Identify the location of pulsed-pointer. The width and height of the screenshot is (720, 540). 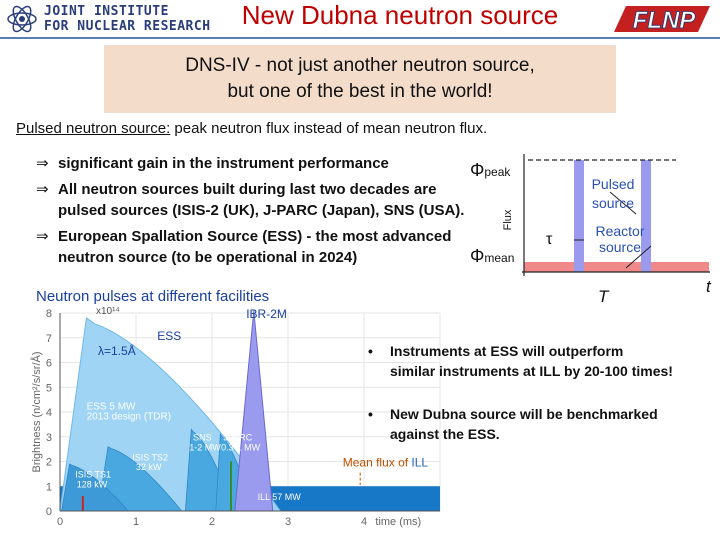
(623, 203).